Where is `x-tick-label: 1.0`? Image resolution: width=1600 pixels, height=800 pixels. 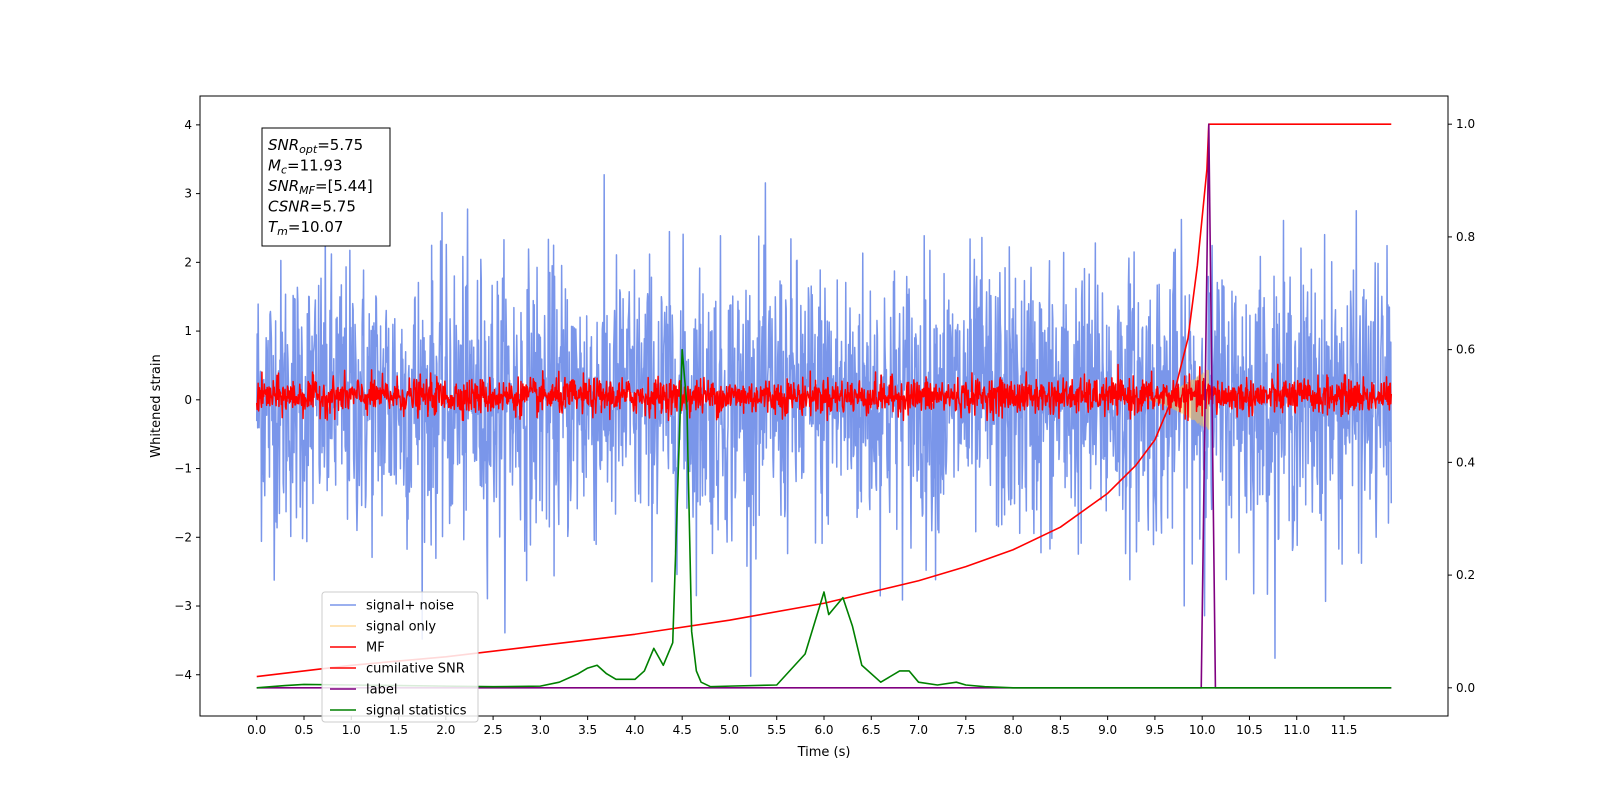 x-tick-label: 1.0 is located at coordinates (351, 730).